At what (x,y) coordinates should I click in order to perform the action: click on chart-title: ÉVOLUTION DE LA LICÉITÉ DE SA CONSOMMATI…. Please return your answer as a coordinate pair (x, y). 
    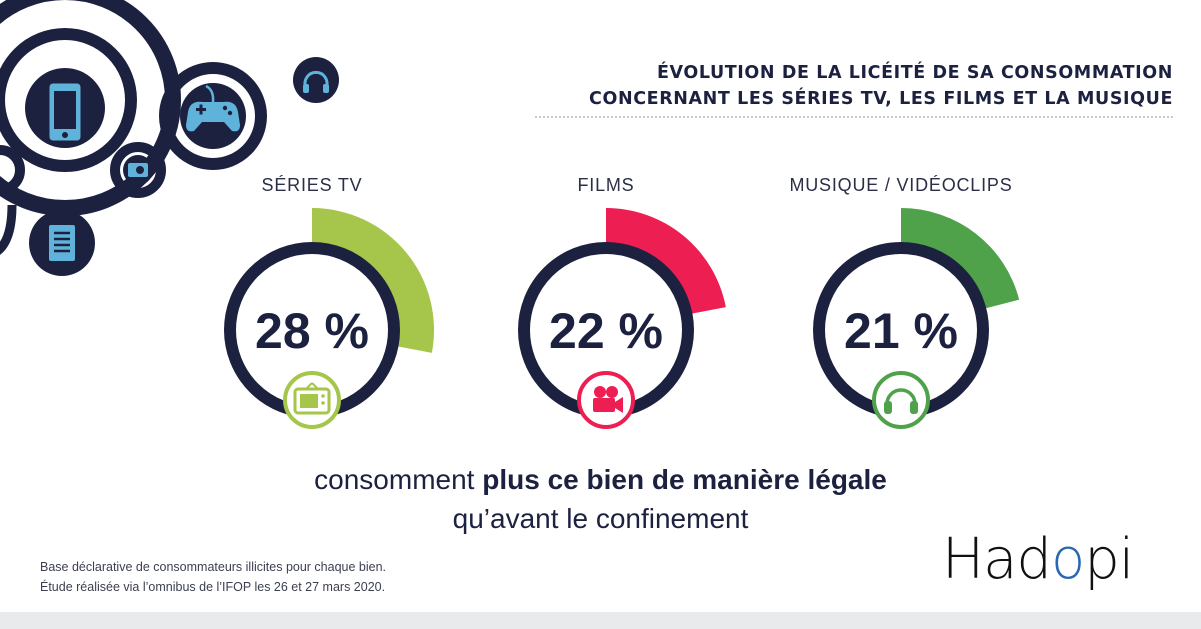
    Looking at the image, I should click on (881, 86).